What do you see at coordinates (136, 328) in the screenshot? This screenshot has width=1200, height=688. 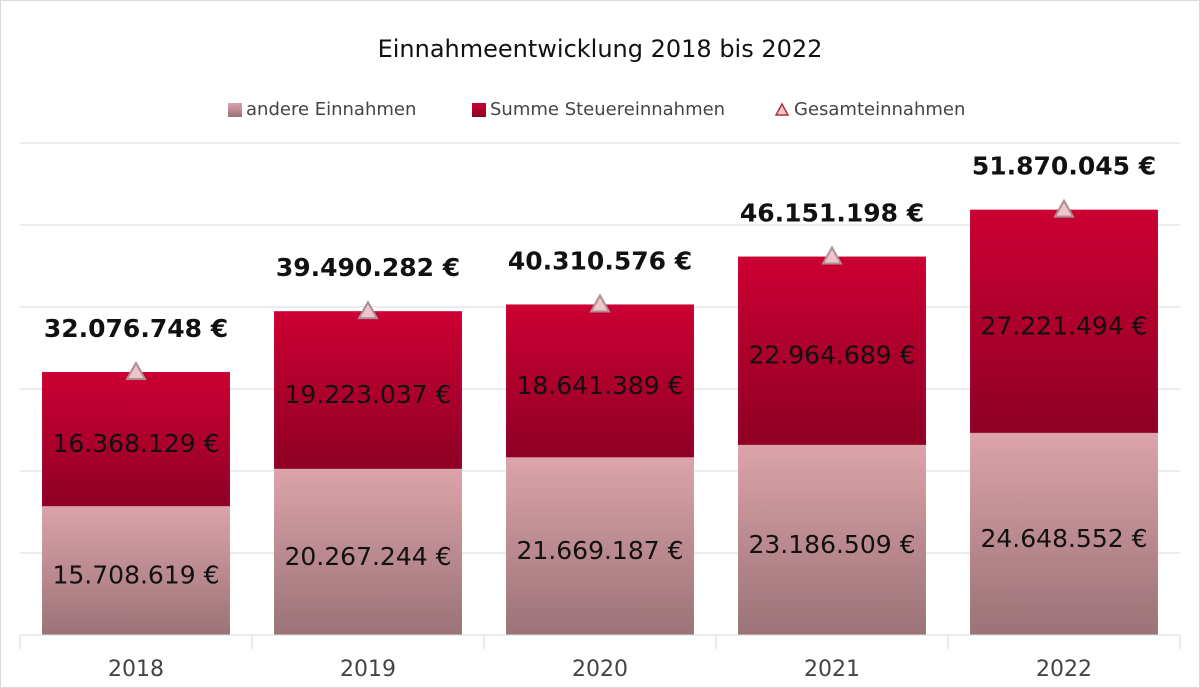 I see `total-label: 32.076.748 €` at bounding box center [136, 328].